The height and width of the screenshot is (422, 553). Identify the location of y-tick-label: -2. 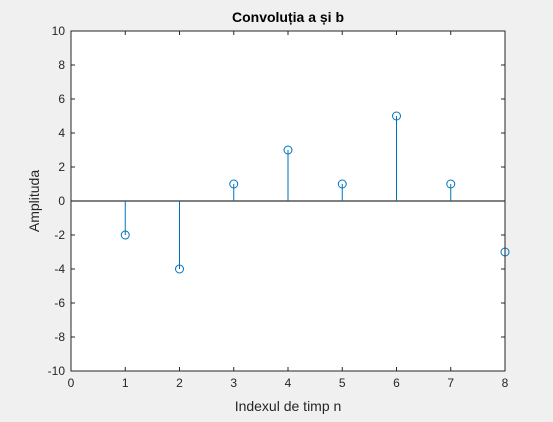
(59, 235).